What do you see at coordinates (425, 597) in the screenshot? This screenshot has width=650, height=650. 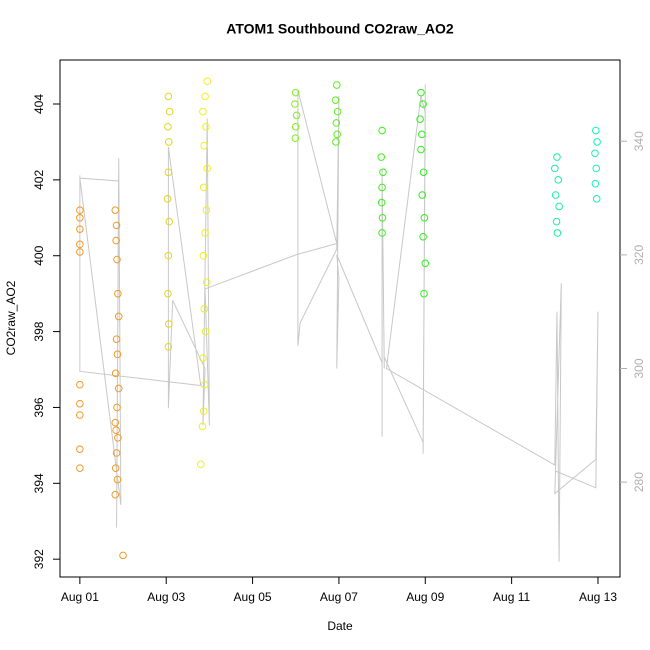 I see `x-tick-label: Aug 09` at bounding box center [425, 597].